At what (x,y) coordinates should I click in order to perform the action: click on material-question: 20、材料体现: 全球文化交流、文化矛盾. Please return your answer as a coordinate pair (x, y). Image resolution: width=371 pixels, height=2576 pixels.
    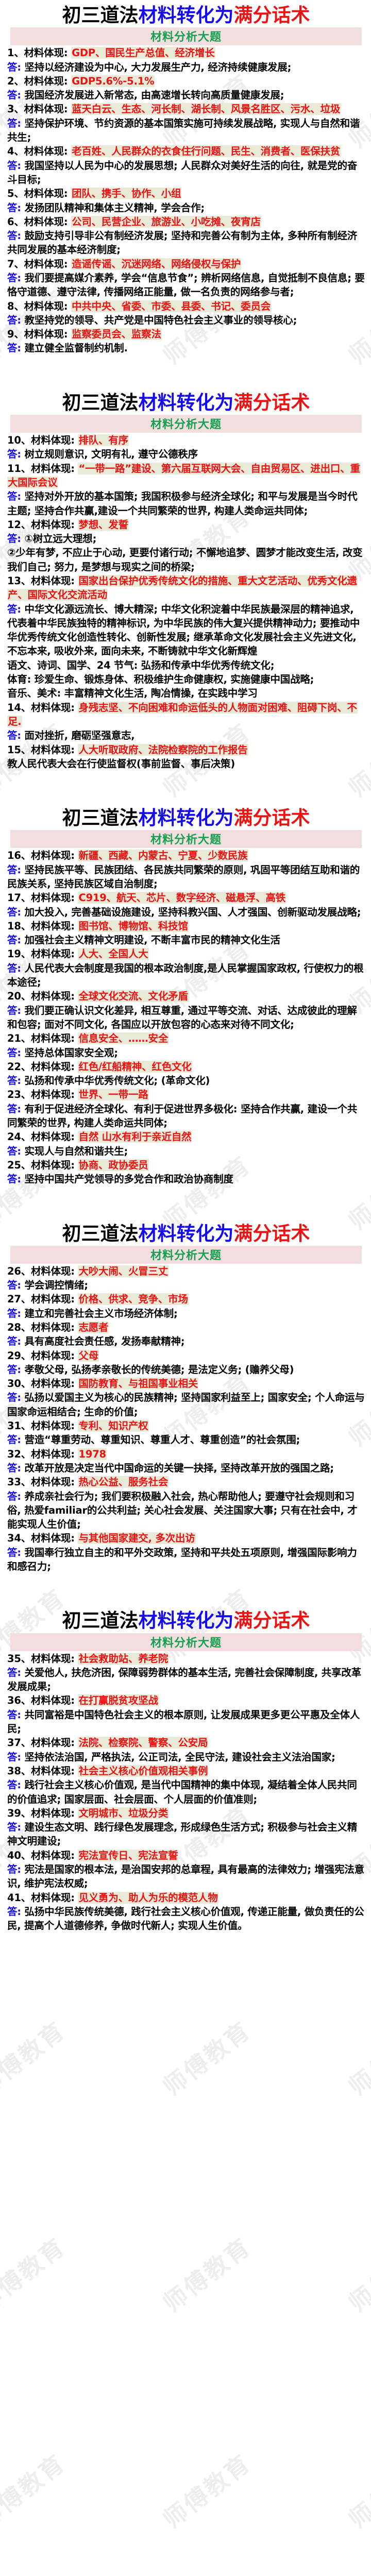
    Looking at the image, I should click on (186, 996).